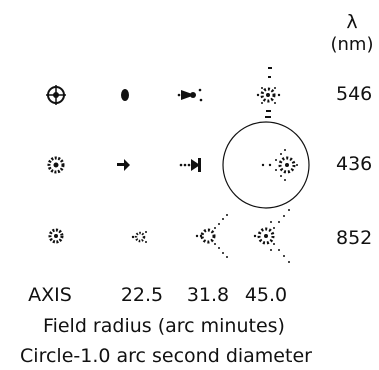 The image size is (379, 370). Describe the element at coordinates (56, 236) in the screenshot. I see `spot-row3-axis` at that location.